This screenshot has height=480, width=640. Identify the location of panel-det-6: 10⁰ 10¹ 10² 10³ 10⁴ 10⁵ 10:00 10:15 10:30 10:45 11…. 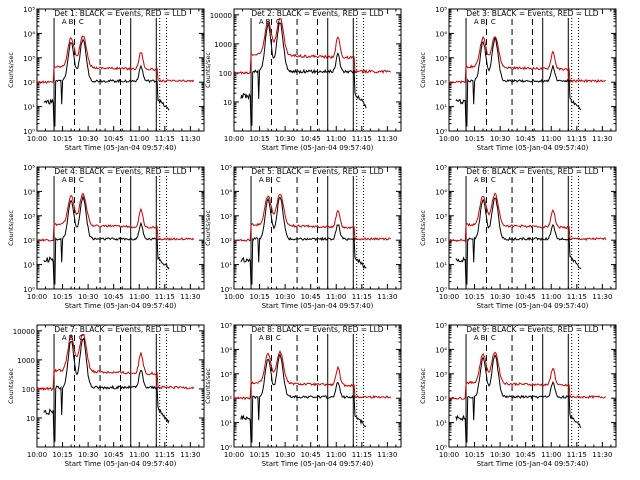
(518, 237).